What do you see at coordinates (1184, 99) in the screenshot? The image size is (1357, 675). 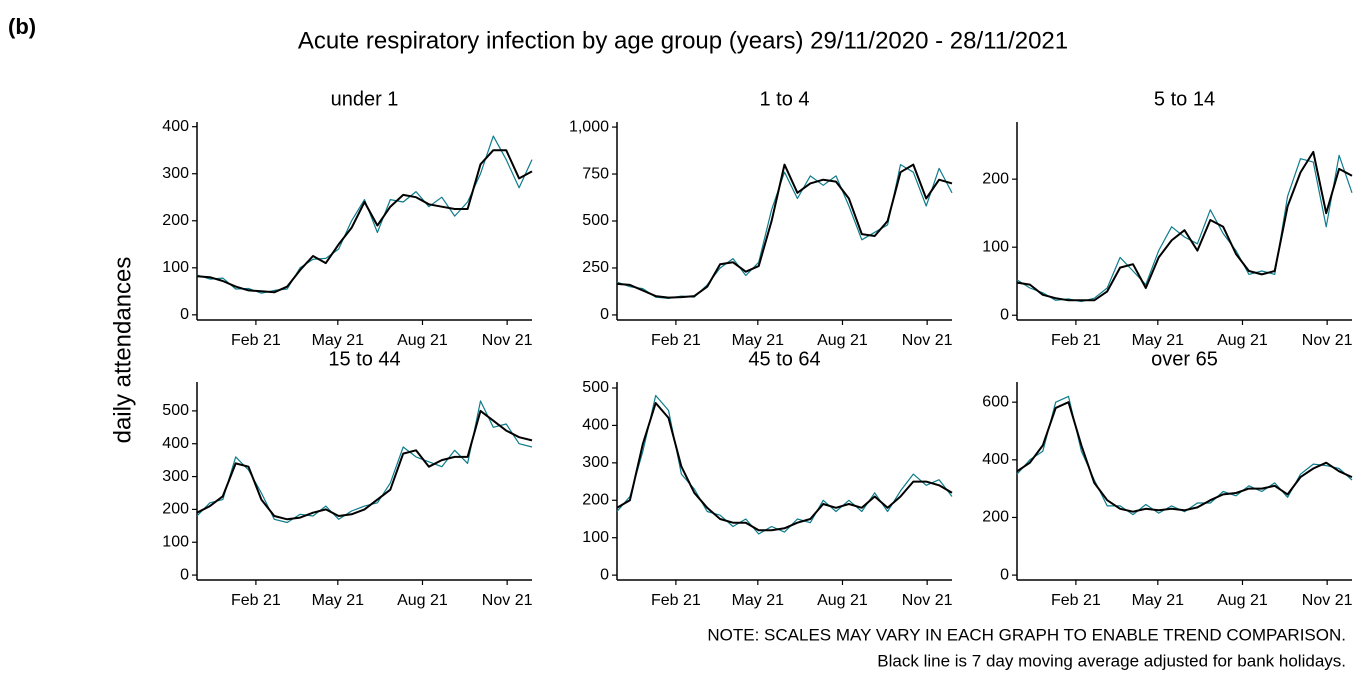 I see `panel-title: 5 to 14` at bounding box center [1184, 99].